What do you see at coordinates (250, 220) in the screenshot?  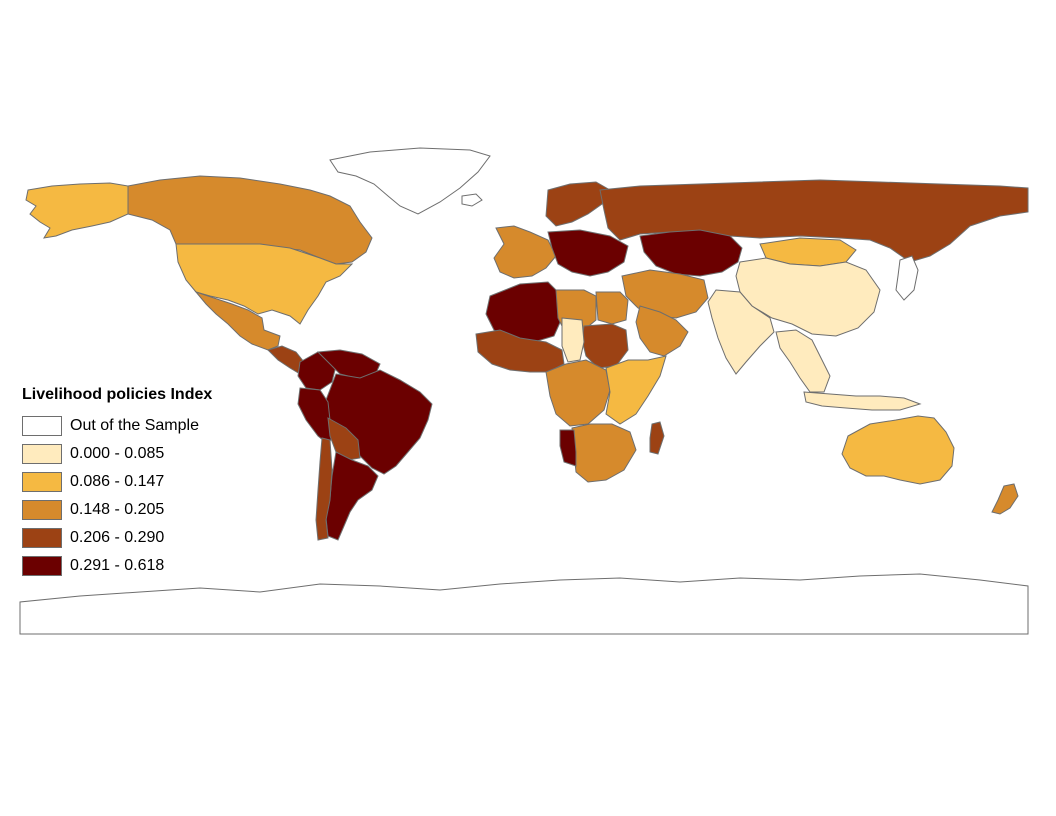 I see `region-canada` at bounding box center [250, 220].